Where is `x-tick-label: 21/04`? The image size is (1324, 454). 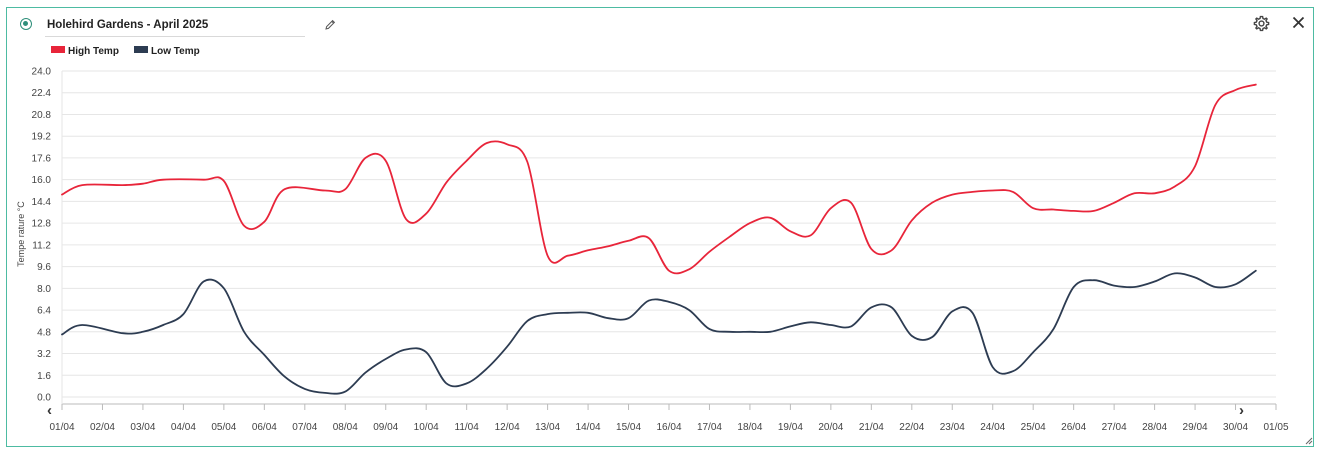 x-tick-label: 21/04 is located at coordinates (871, 427).